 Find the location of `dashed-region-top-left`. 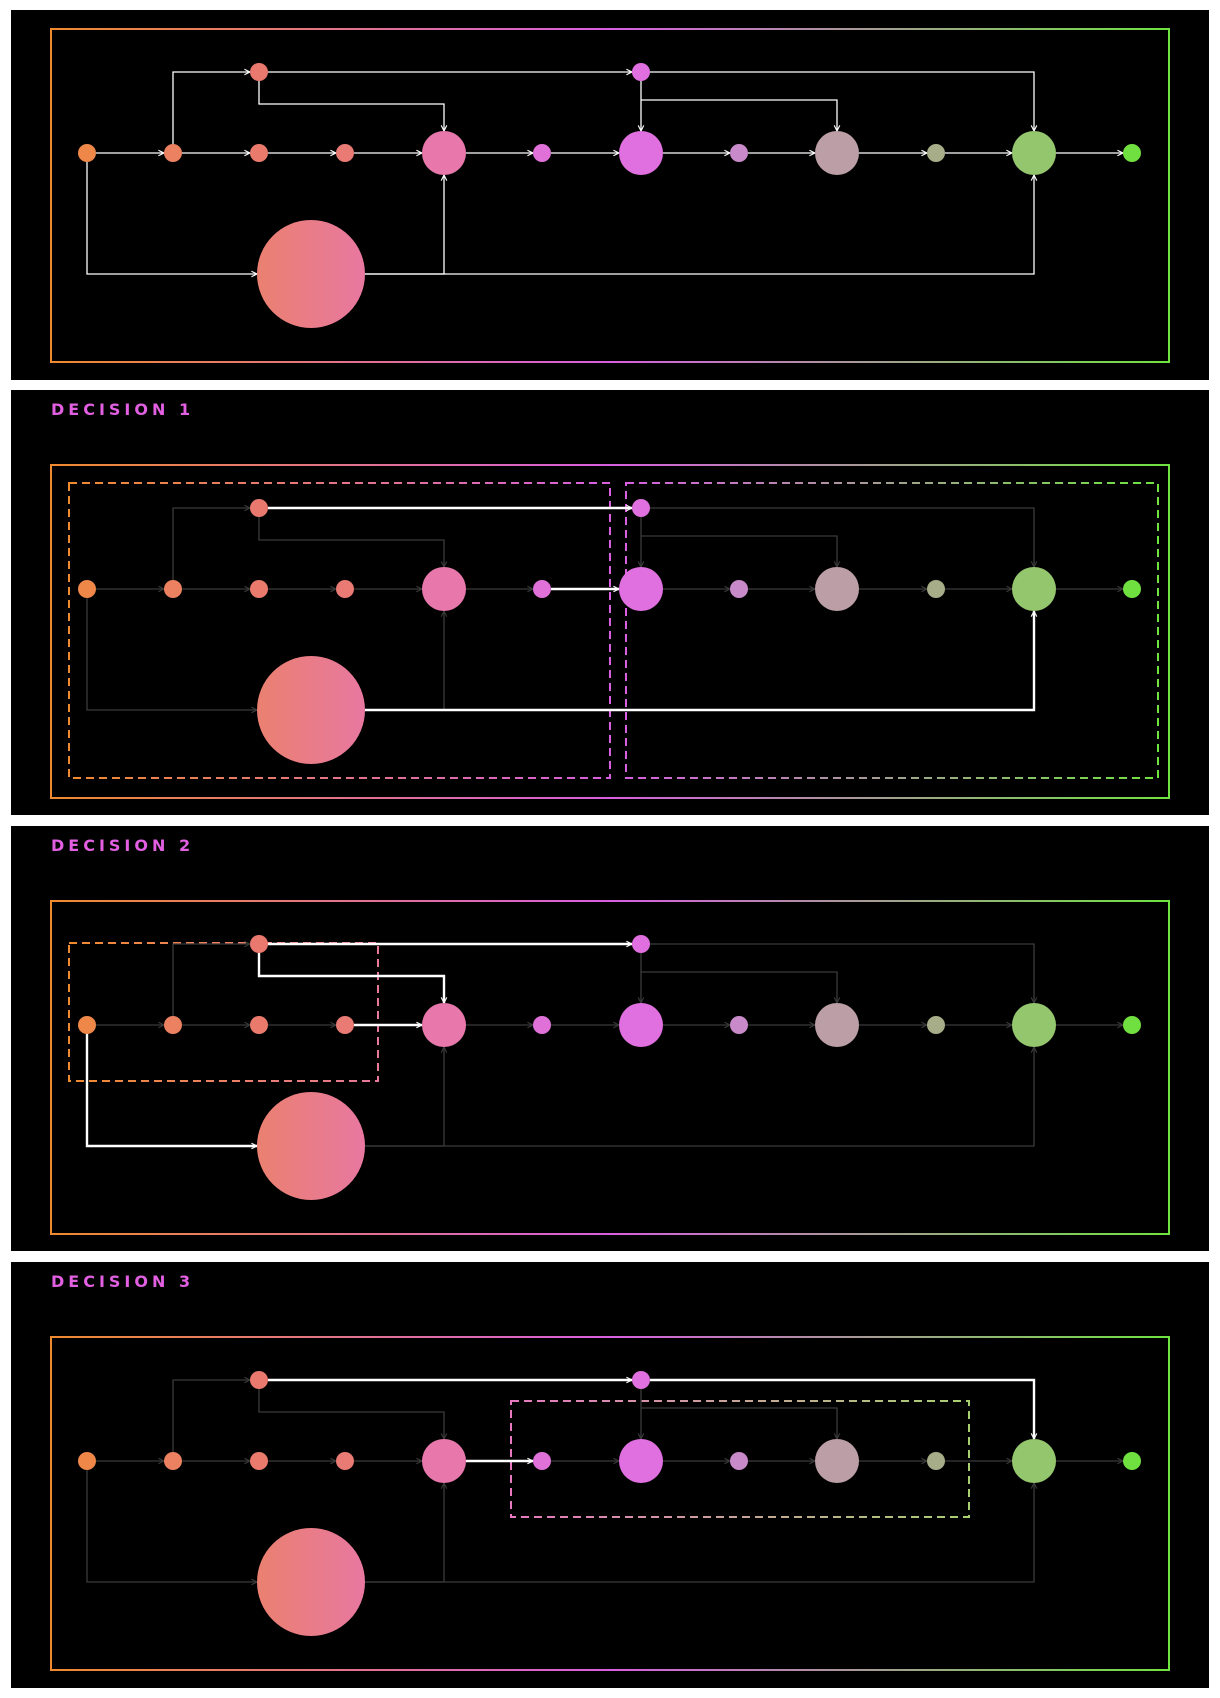

dashed-region-top-left is located at coordinates (223, 1012).